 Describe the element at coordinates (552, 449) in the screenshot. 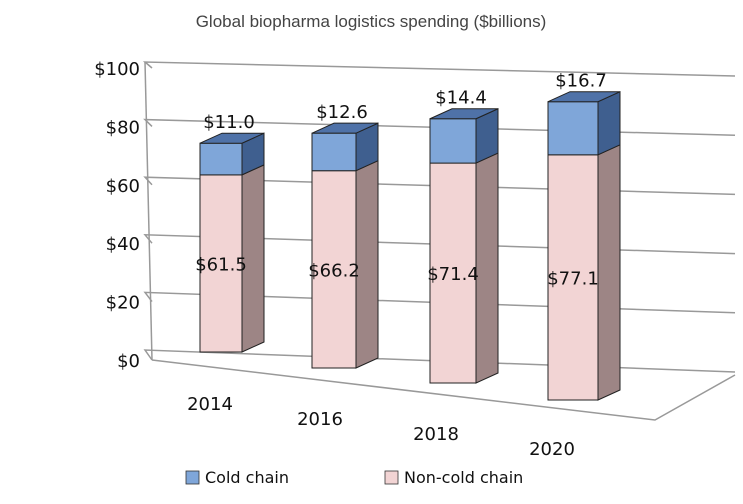

I see `x-tick-label: 2020` at that location.